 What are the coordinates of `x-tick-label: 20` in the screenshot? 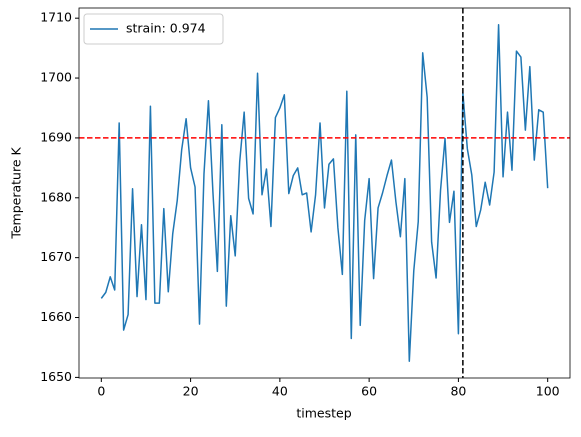 It's located at (191, 391).